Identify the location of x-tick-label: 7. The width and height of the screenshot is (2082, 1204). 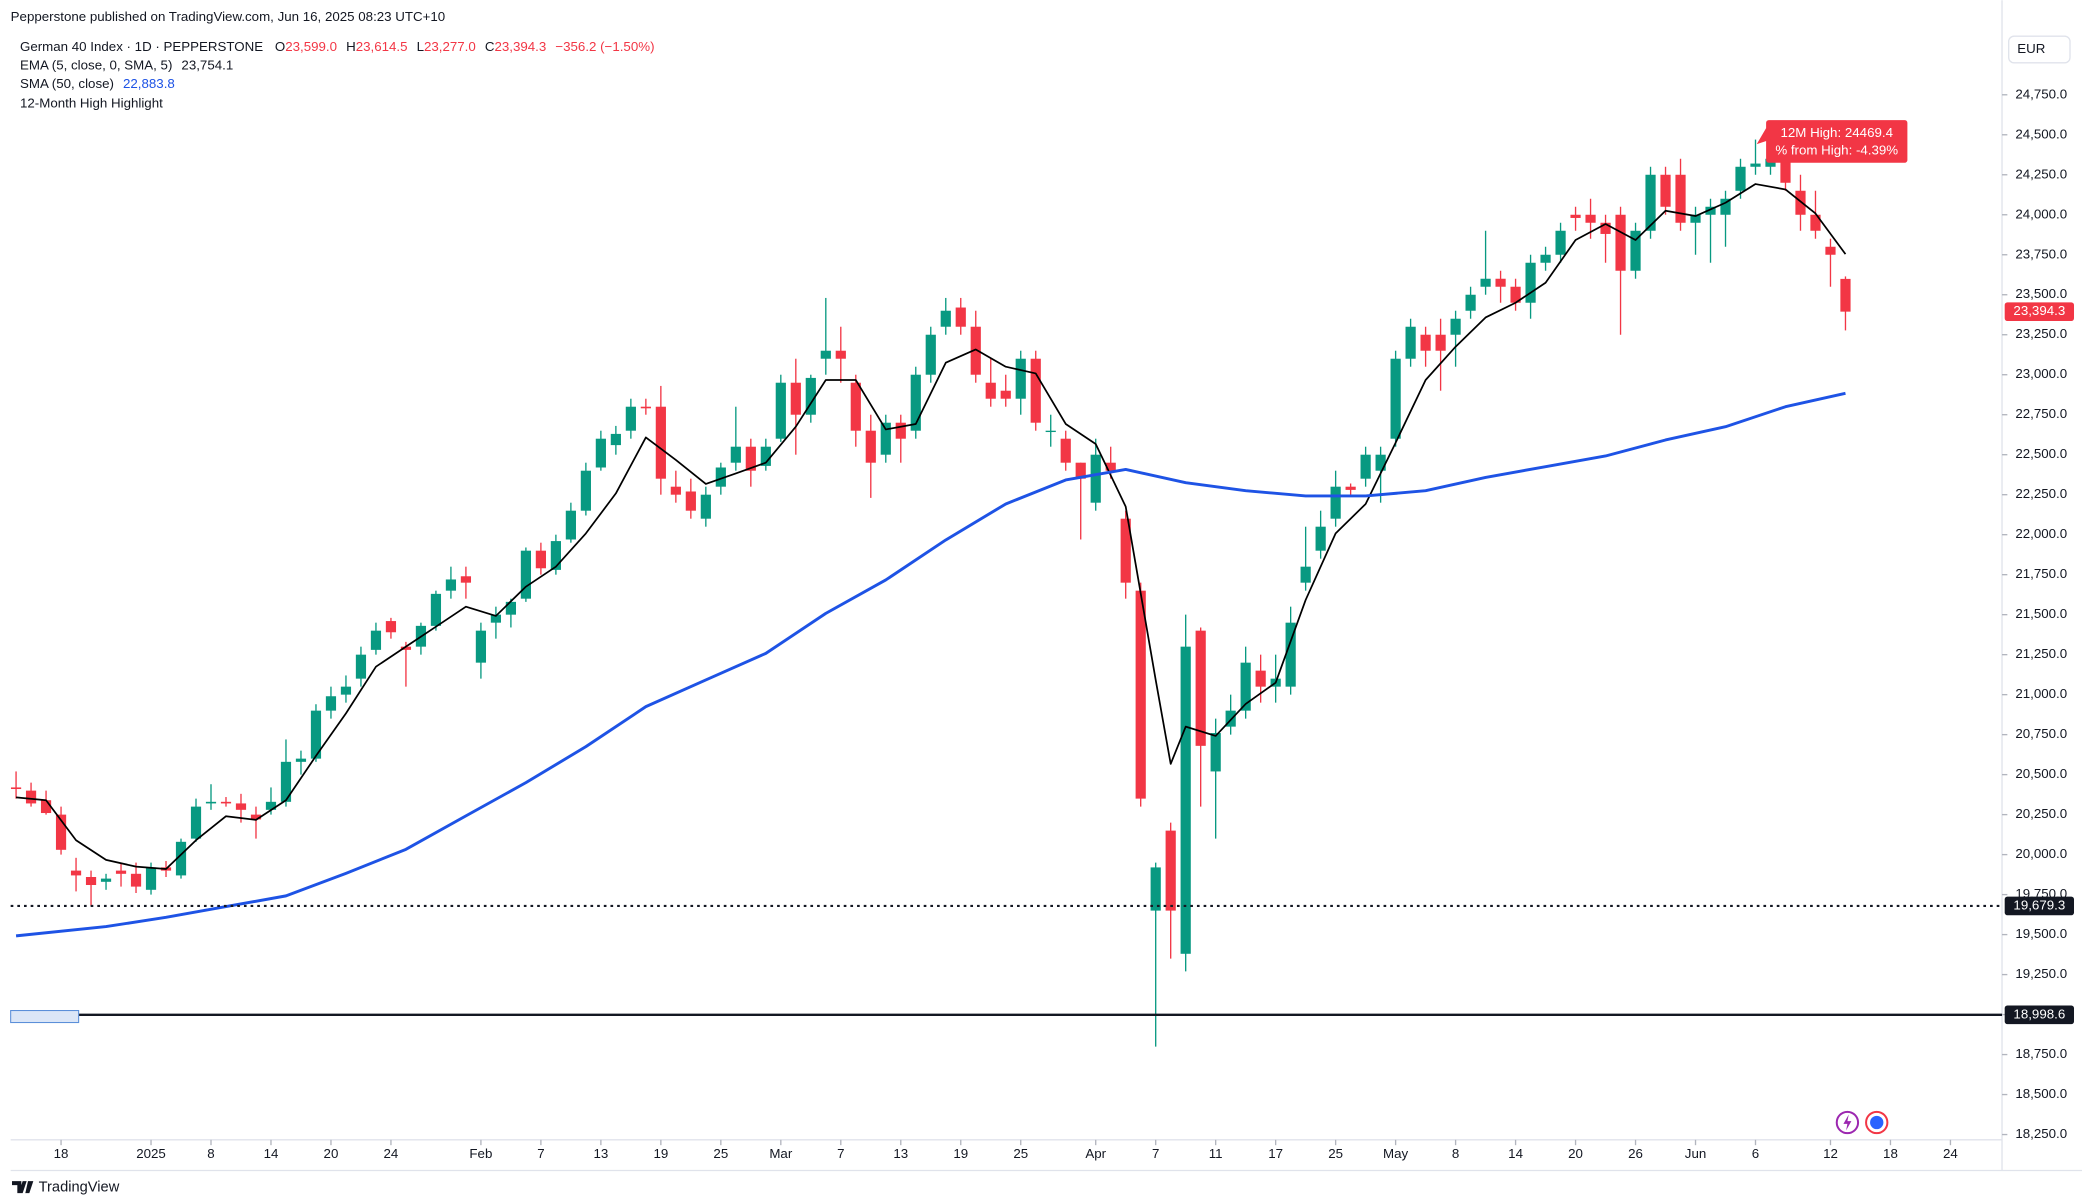
(540, 1153).